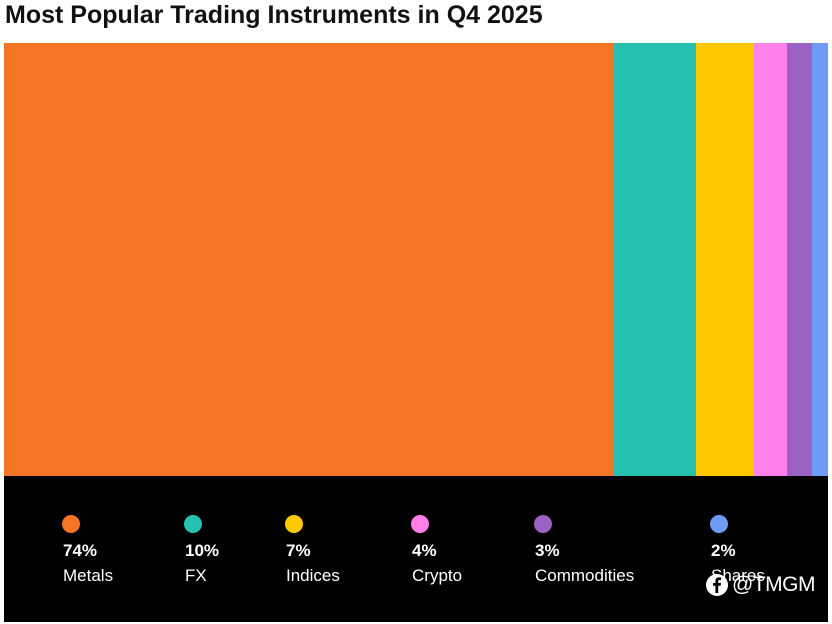 This screenshot has height=624, width=832. What do you see at coordinates (585, 575) in the screenshot?
I see `legend-label: Commodities` at bounding box center [585, 575].